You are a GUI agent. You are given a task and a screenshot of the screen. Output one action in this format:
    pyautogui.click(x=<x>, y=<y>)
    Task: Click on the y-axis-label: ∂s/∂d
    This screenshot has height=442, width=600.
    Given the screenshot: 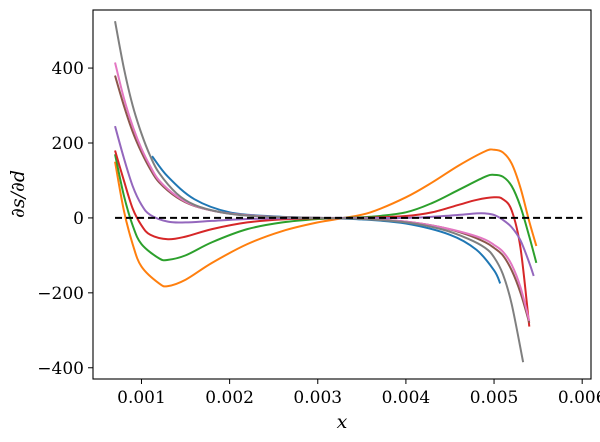 What is the action you would take?
    pyautogui.click(x=18, y=194)
    